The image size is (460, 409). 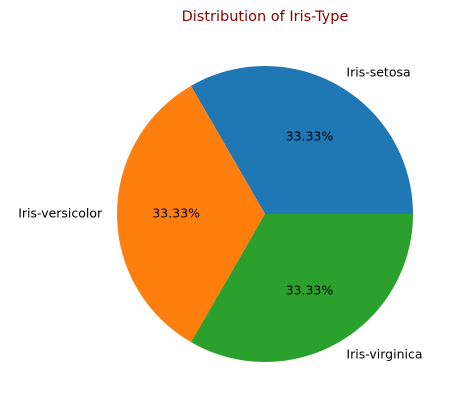 What do you see at coordinates (310, 289) in the screenshot?
I see `slice-percent-iris-virginica: 33.33%` at bounding box center [310, 289].